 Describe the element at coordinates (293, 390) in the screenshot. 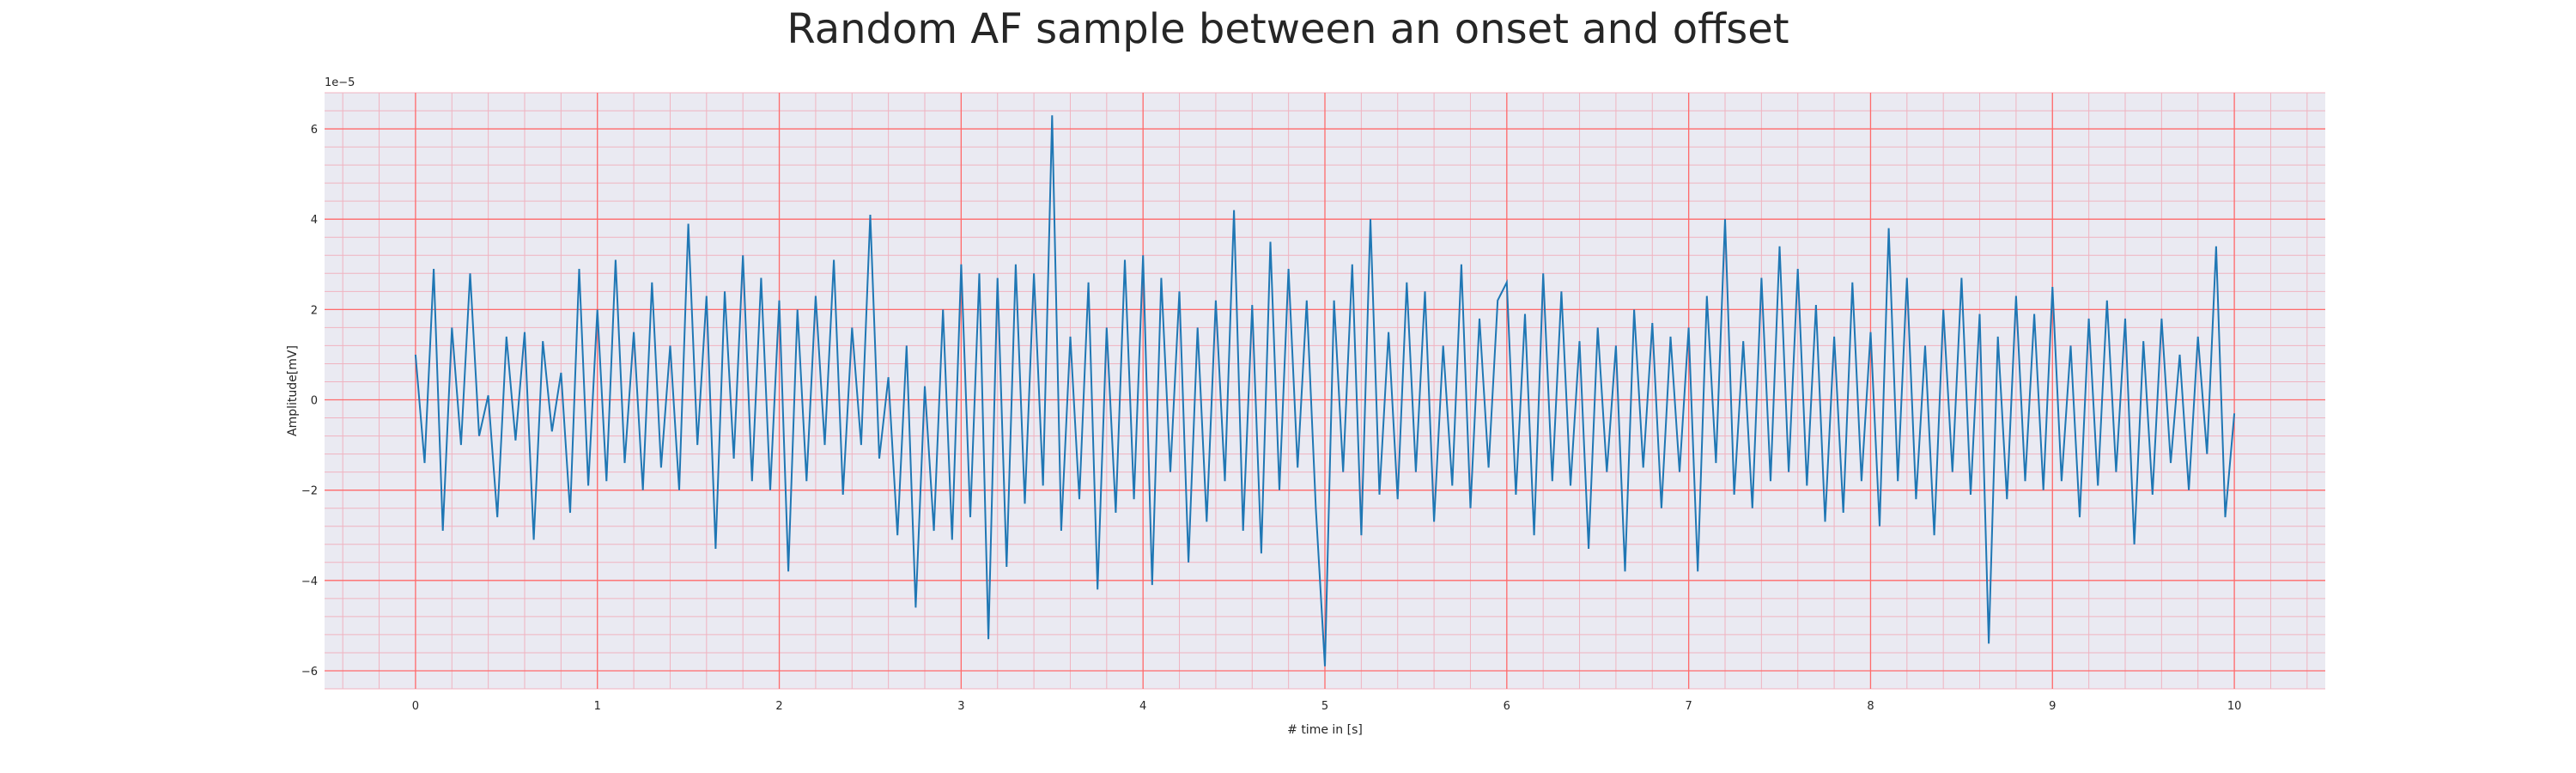

I see `y-axis-label: Amplitude[mV]` at that location.